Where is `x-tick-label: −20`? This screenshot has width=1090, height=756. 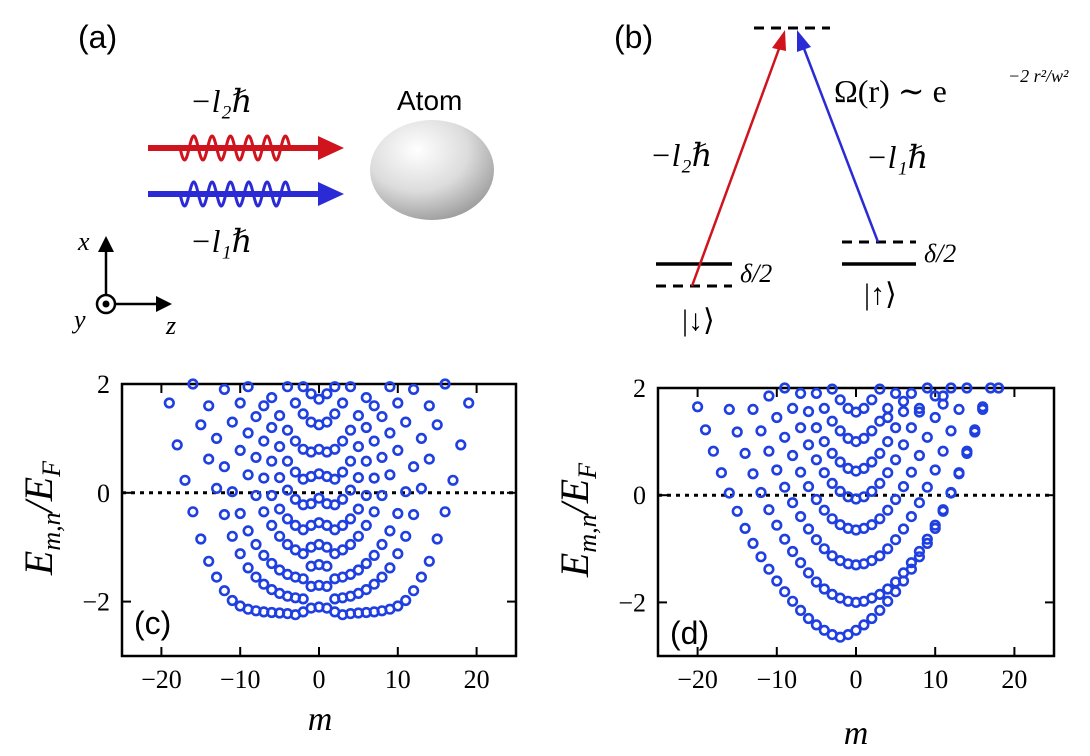
x-tick-label: −20 is located at coordinates (161, 679).